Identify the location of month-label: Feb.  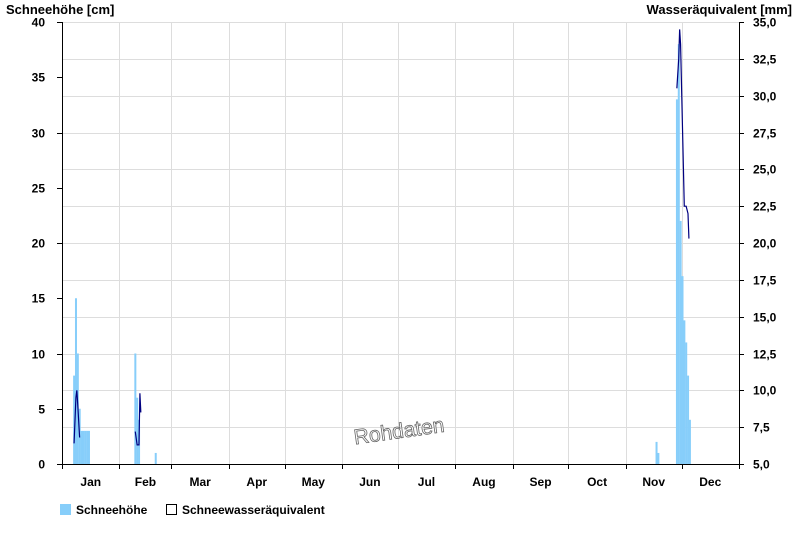
(145, 482).